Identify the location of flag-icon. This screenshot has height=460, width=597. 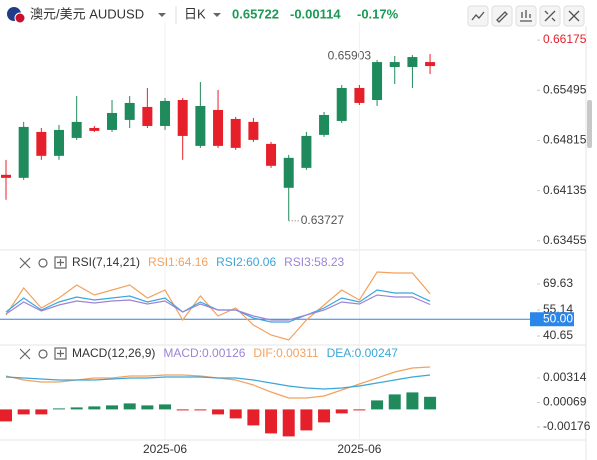
(20, 18).